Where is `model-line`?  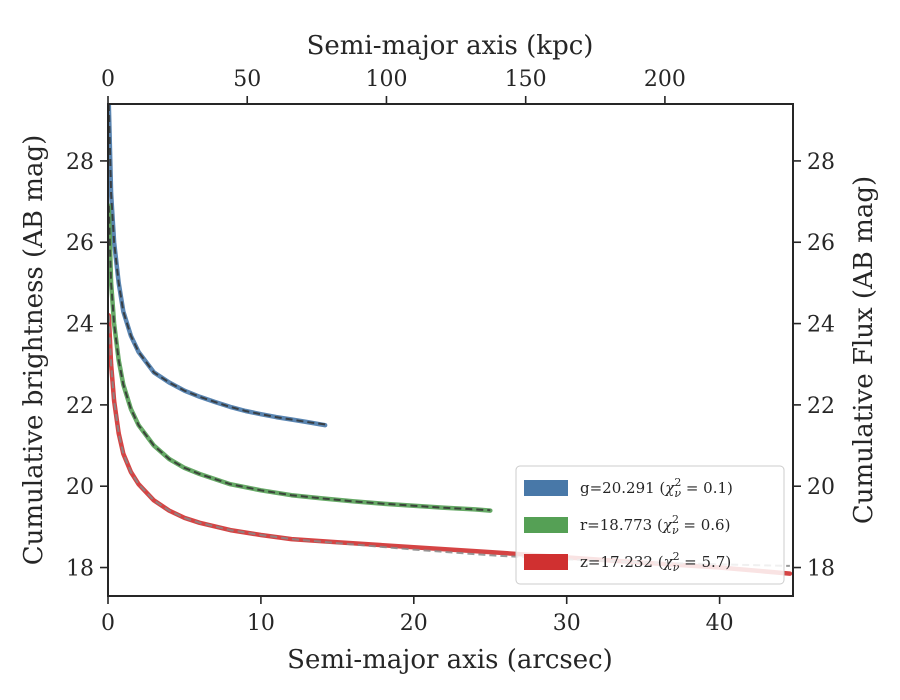
model-line is located at coordinates (217, 265).